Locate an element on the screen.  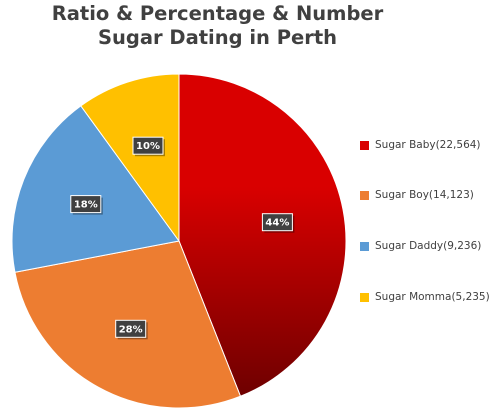
legend-label-sugar-momma: Sugar Momma(5,235) is located at coordinates (432, 297).